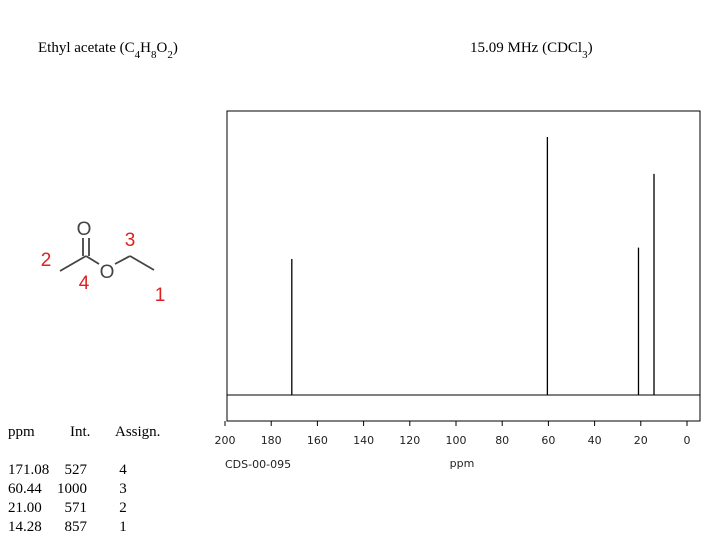 The height and width of the screenshot is (540, 720). Describe the element at coordinates (25, 527) in the screenshot. I see `table-cell: 14.28` at that location.